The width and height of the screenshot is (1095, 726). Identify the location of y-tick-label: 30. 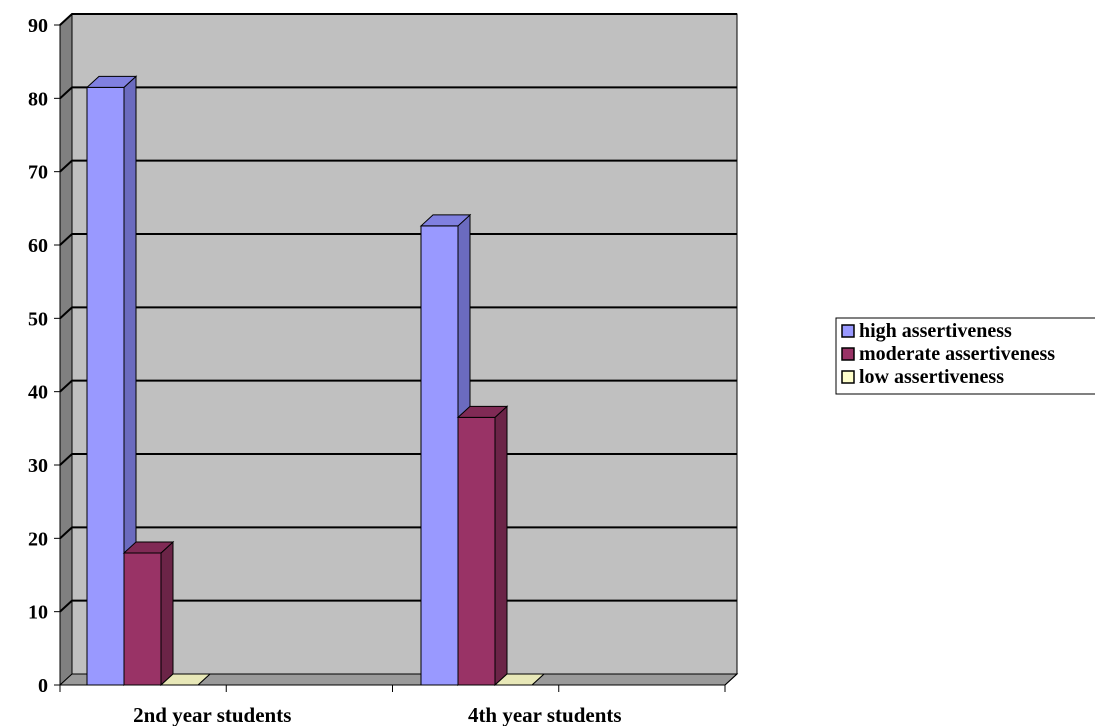
(38, 466).